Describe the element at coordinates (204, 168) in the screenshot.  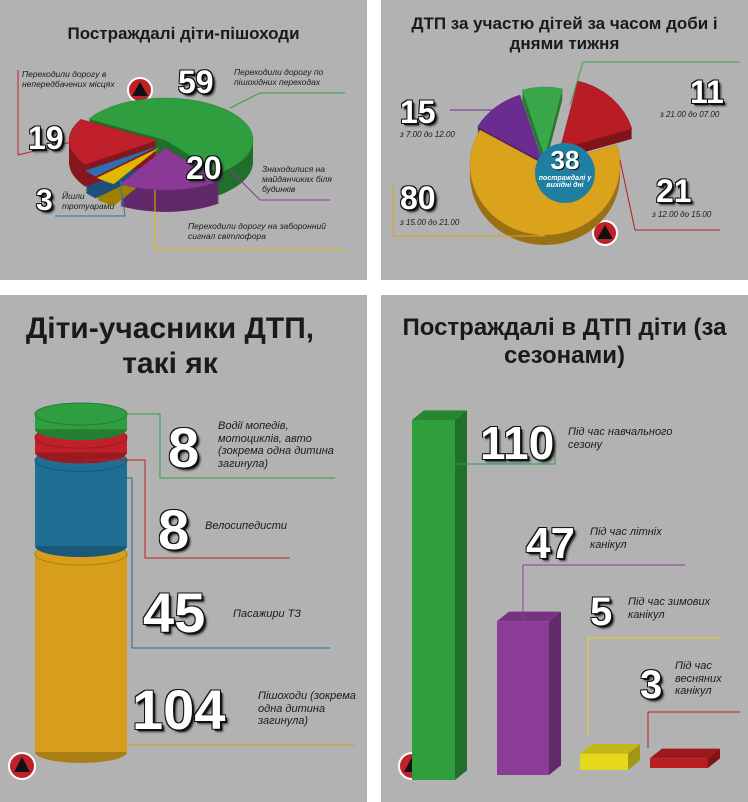
I see `value-label: 20` at that location.